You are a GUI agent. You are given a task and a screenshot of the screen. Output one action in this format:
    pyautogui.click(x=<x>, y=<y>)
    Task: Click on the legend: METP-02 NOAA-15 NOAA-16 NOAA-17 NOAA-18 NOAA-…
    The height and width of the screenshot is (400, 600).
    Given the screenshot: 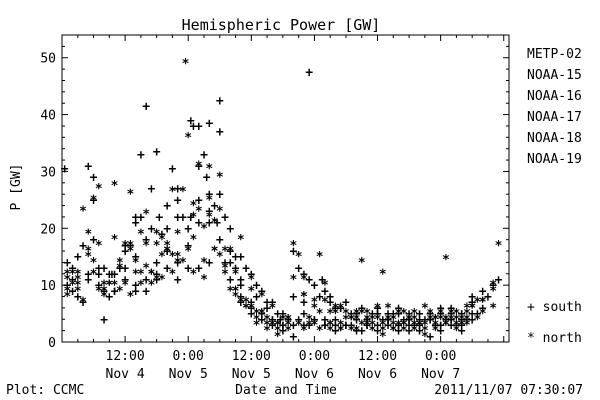 What is the action you would take?
    pyautogui.click(x=554, y=107)
    